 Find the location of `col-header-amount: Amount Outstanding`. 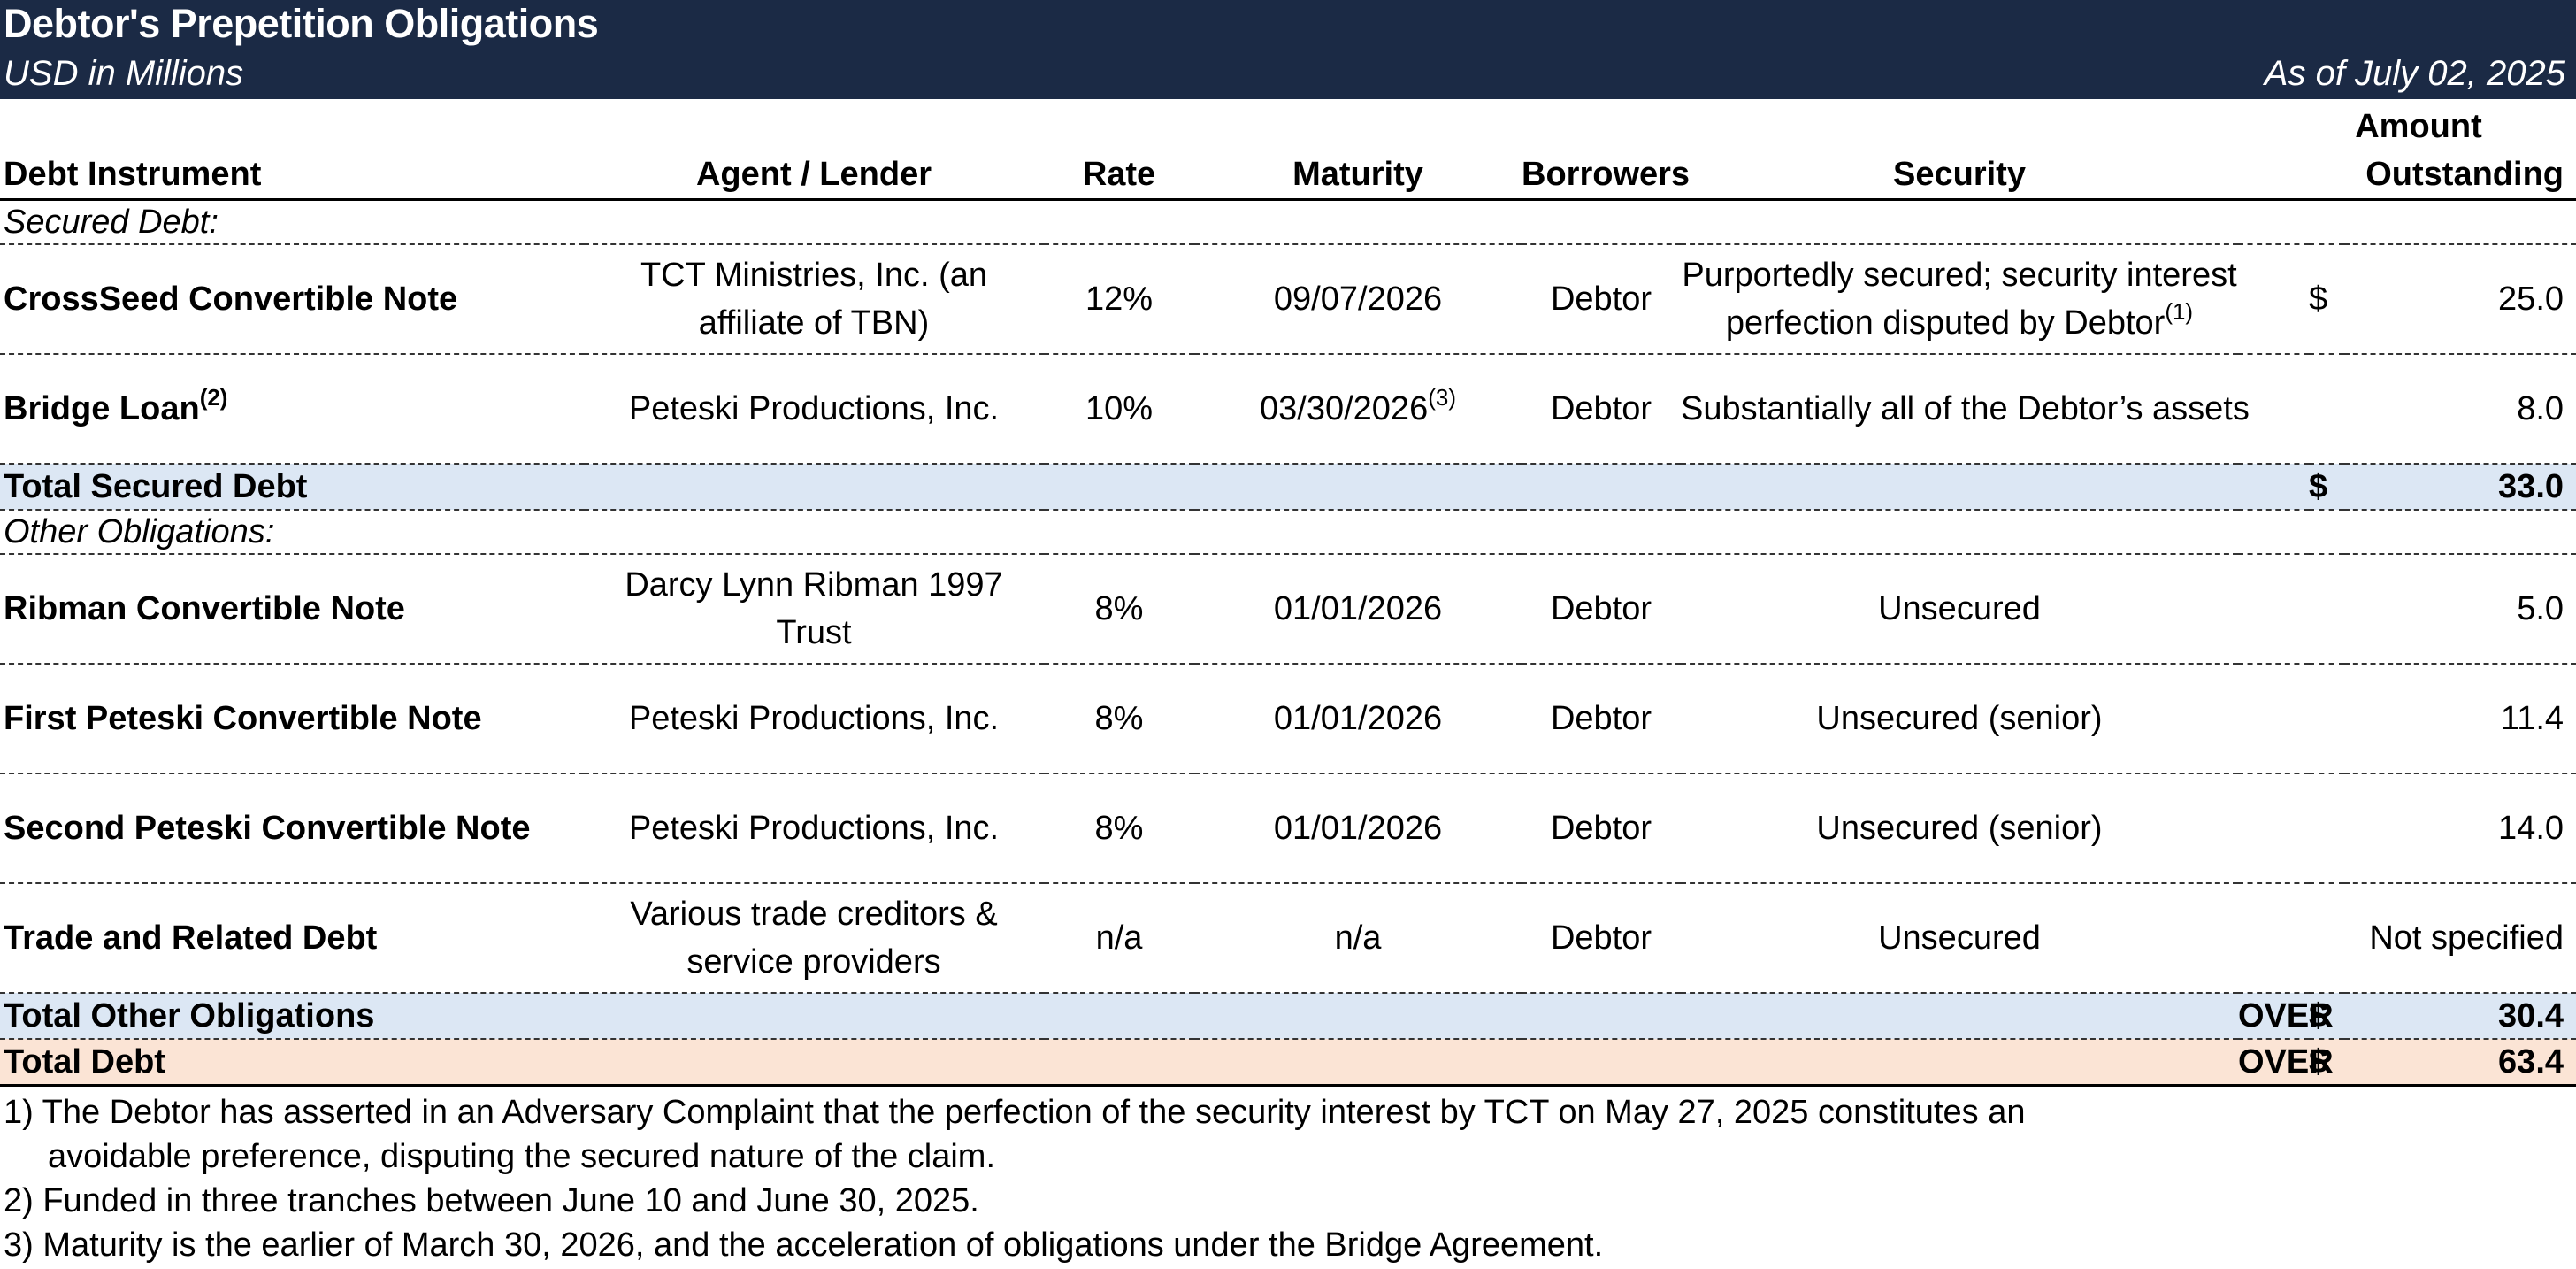

col-header-amount: Amount Outstanding is located at coordinates (2407, 150).